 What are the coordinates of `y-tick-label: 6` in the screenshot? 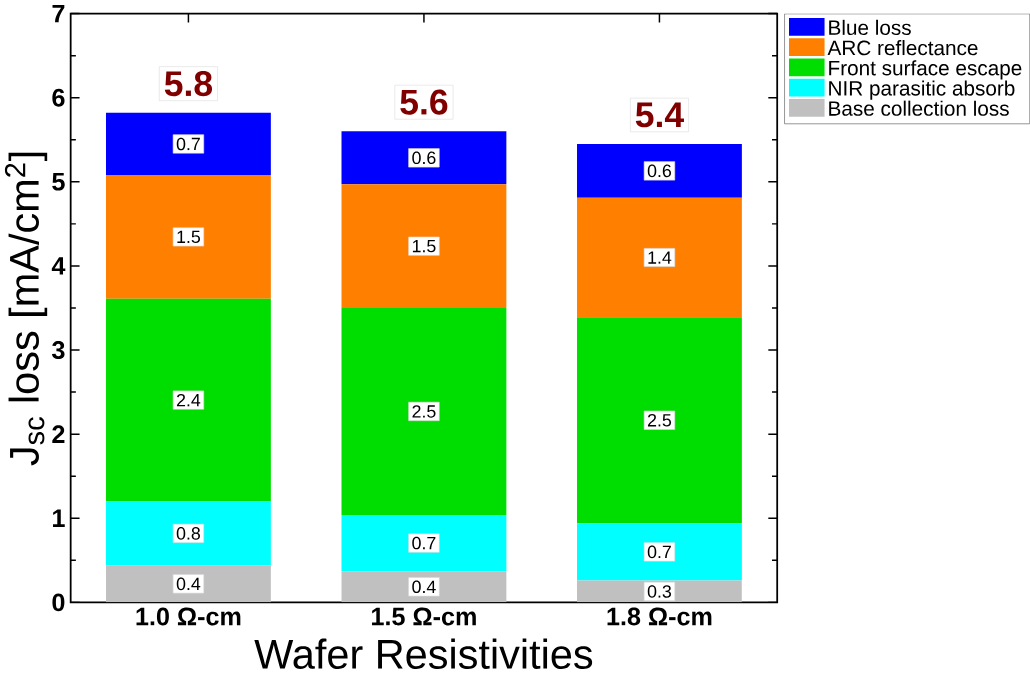 It's located at (58, 97).